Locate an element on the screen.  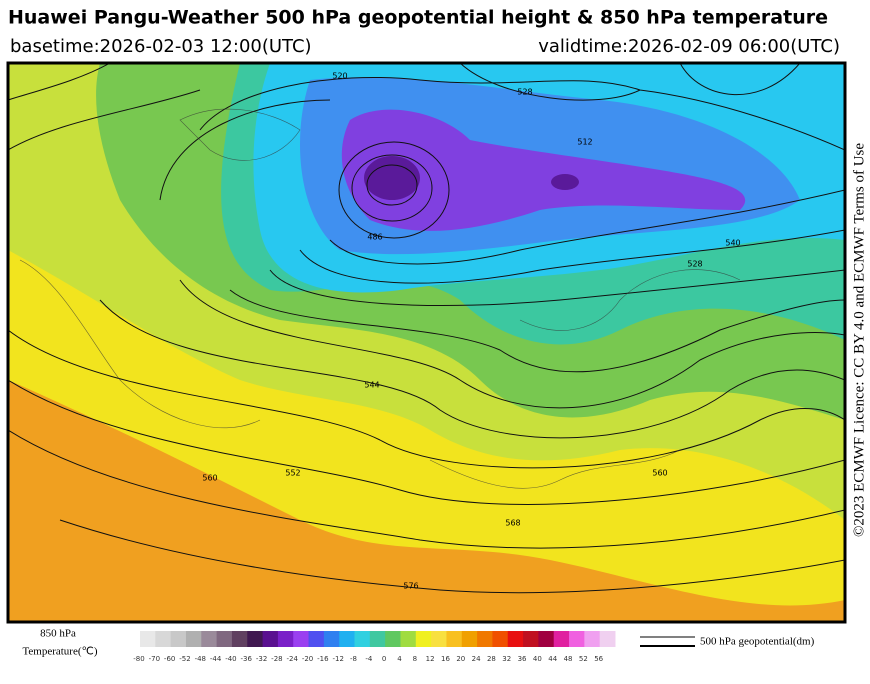
contour-label: 544 is located at coordinates (371, 385).